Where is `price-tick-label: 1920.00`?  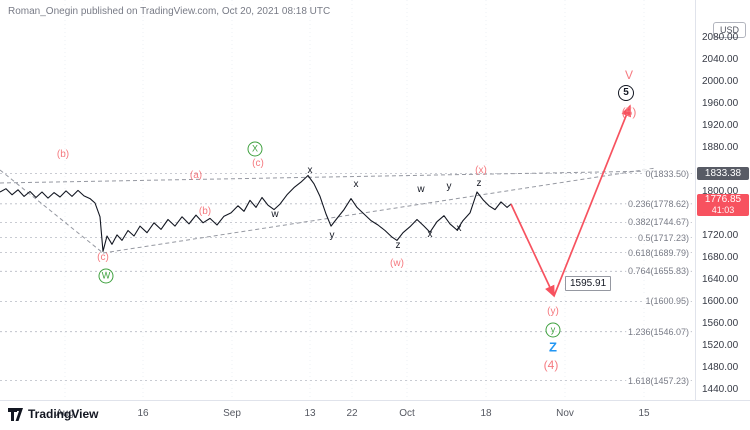 price-tick-label: 1920.00 is located at coordinates (720, 125).